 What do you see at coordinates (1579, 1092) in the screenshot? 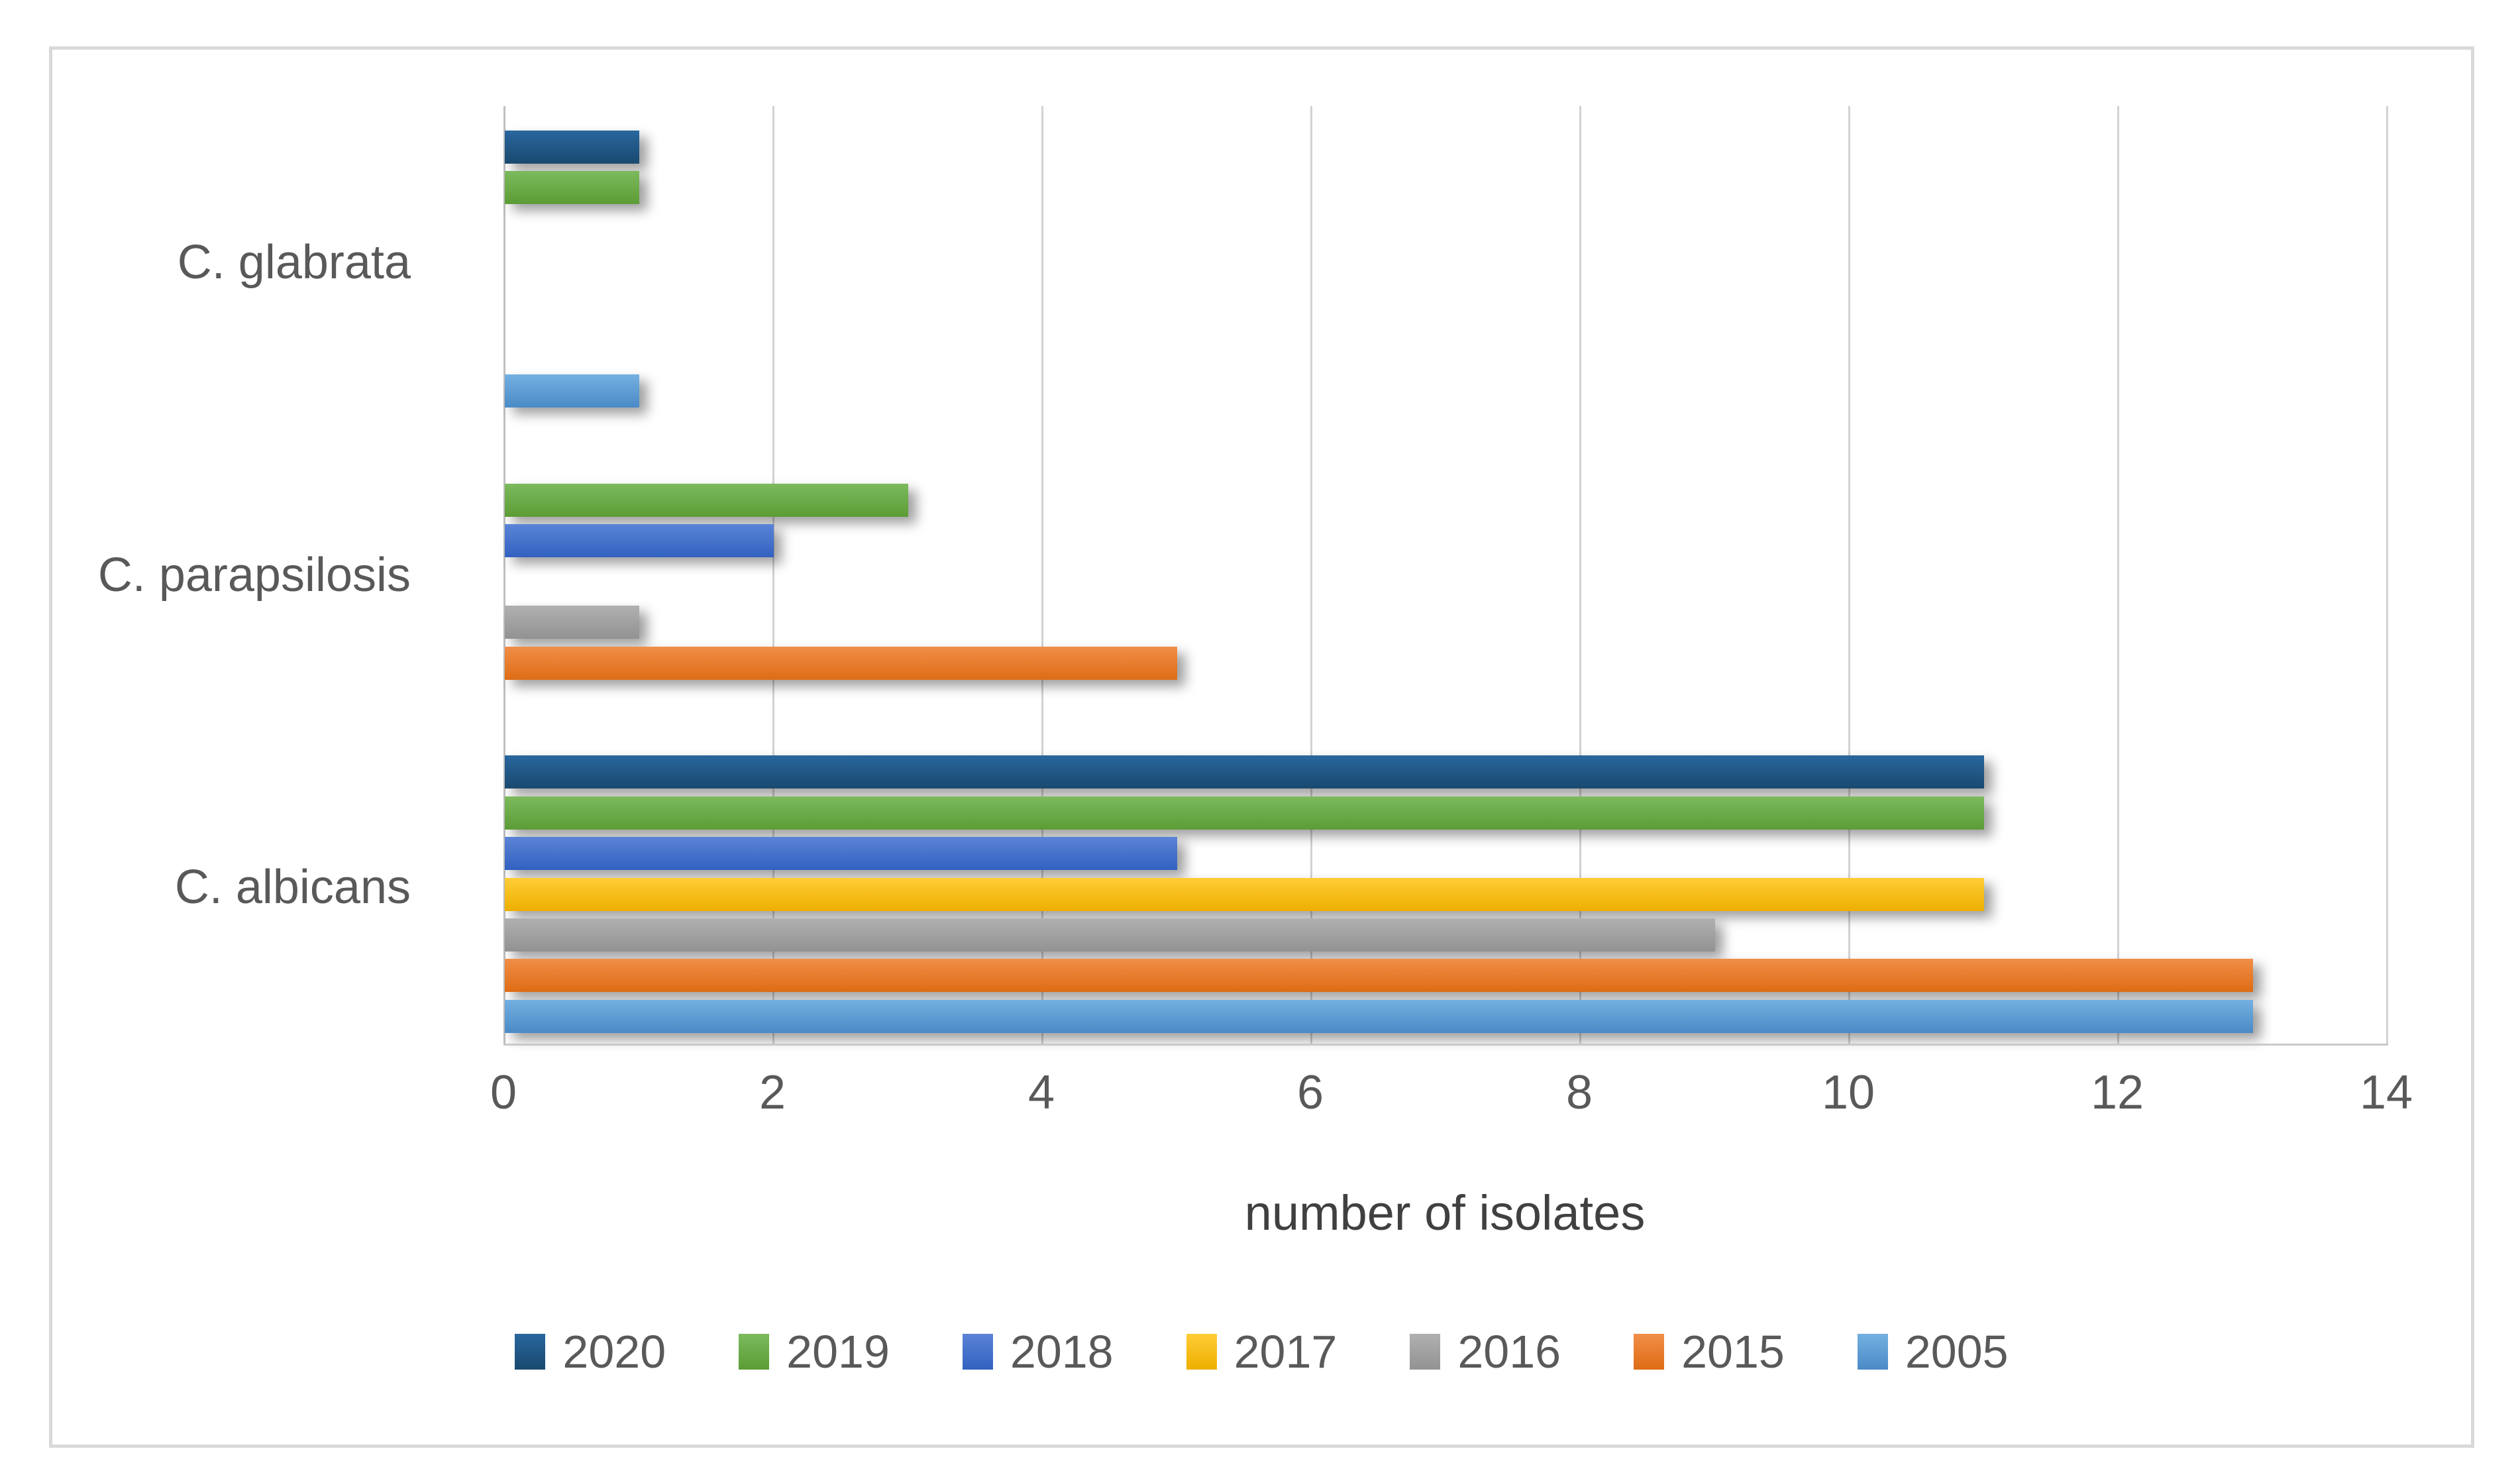
I see `x-tick-label-8: 8` at bounding box center [1579, 1092].